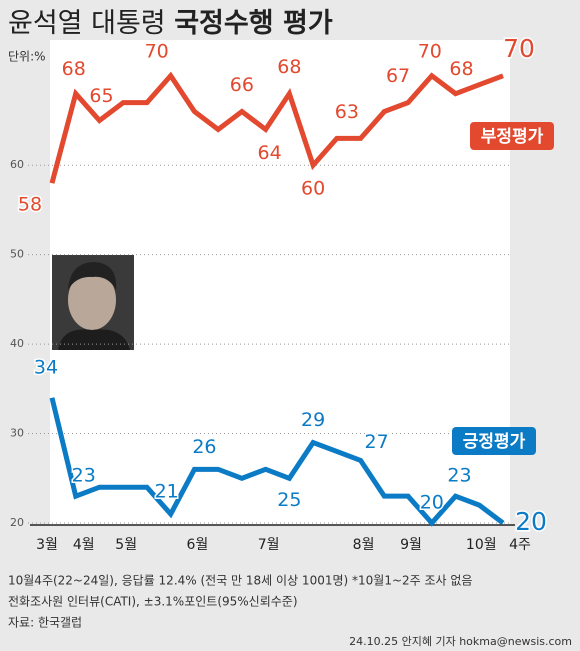 The height and width of the screenshot is (651, 580). What do you see at coordinates (520, 545) in the screenshot?
I see `x-tick-label: 4주` at bounding box center [520, 545].